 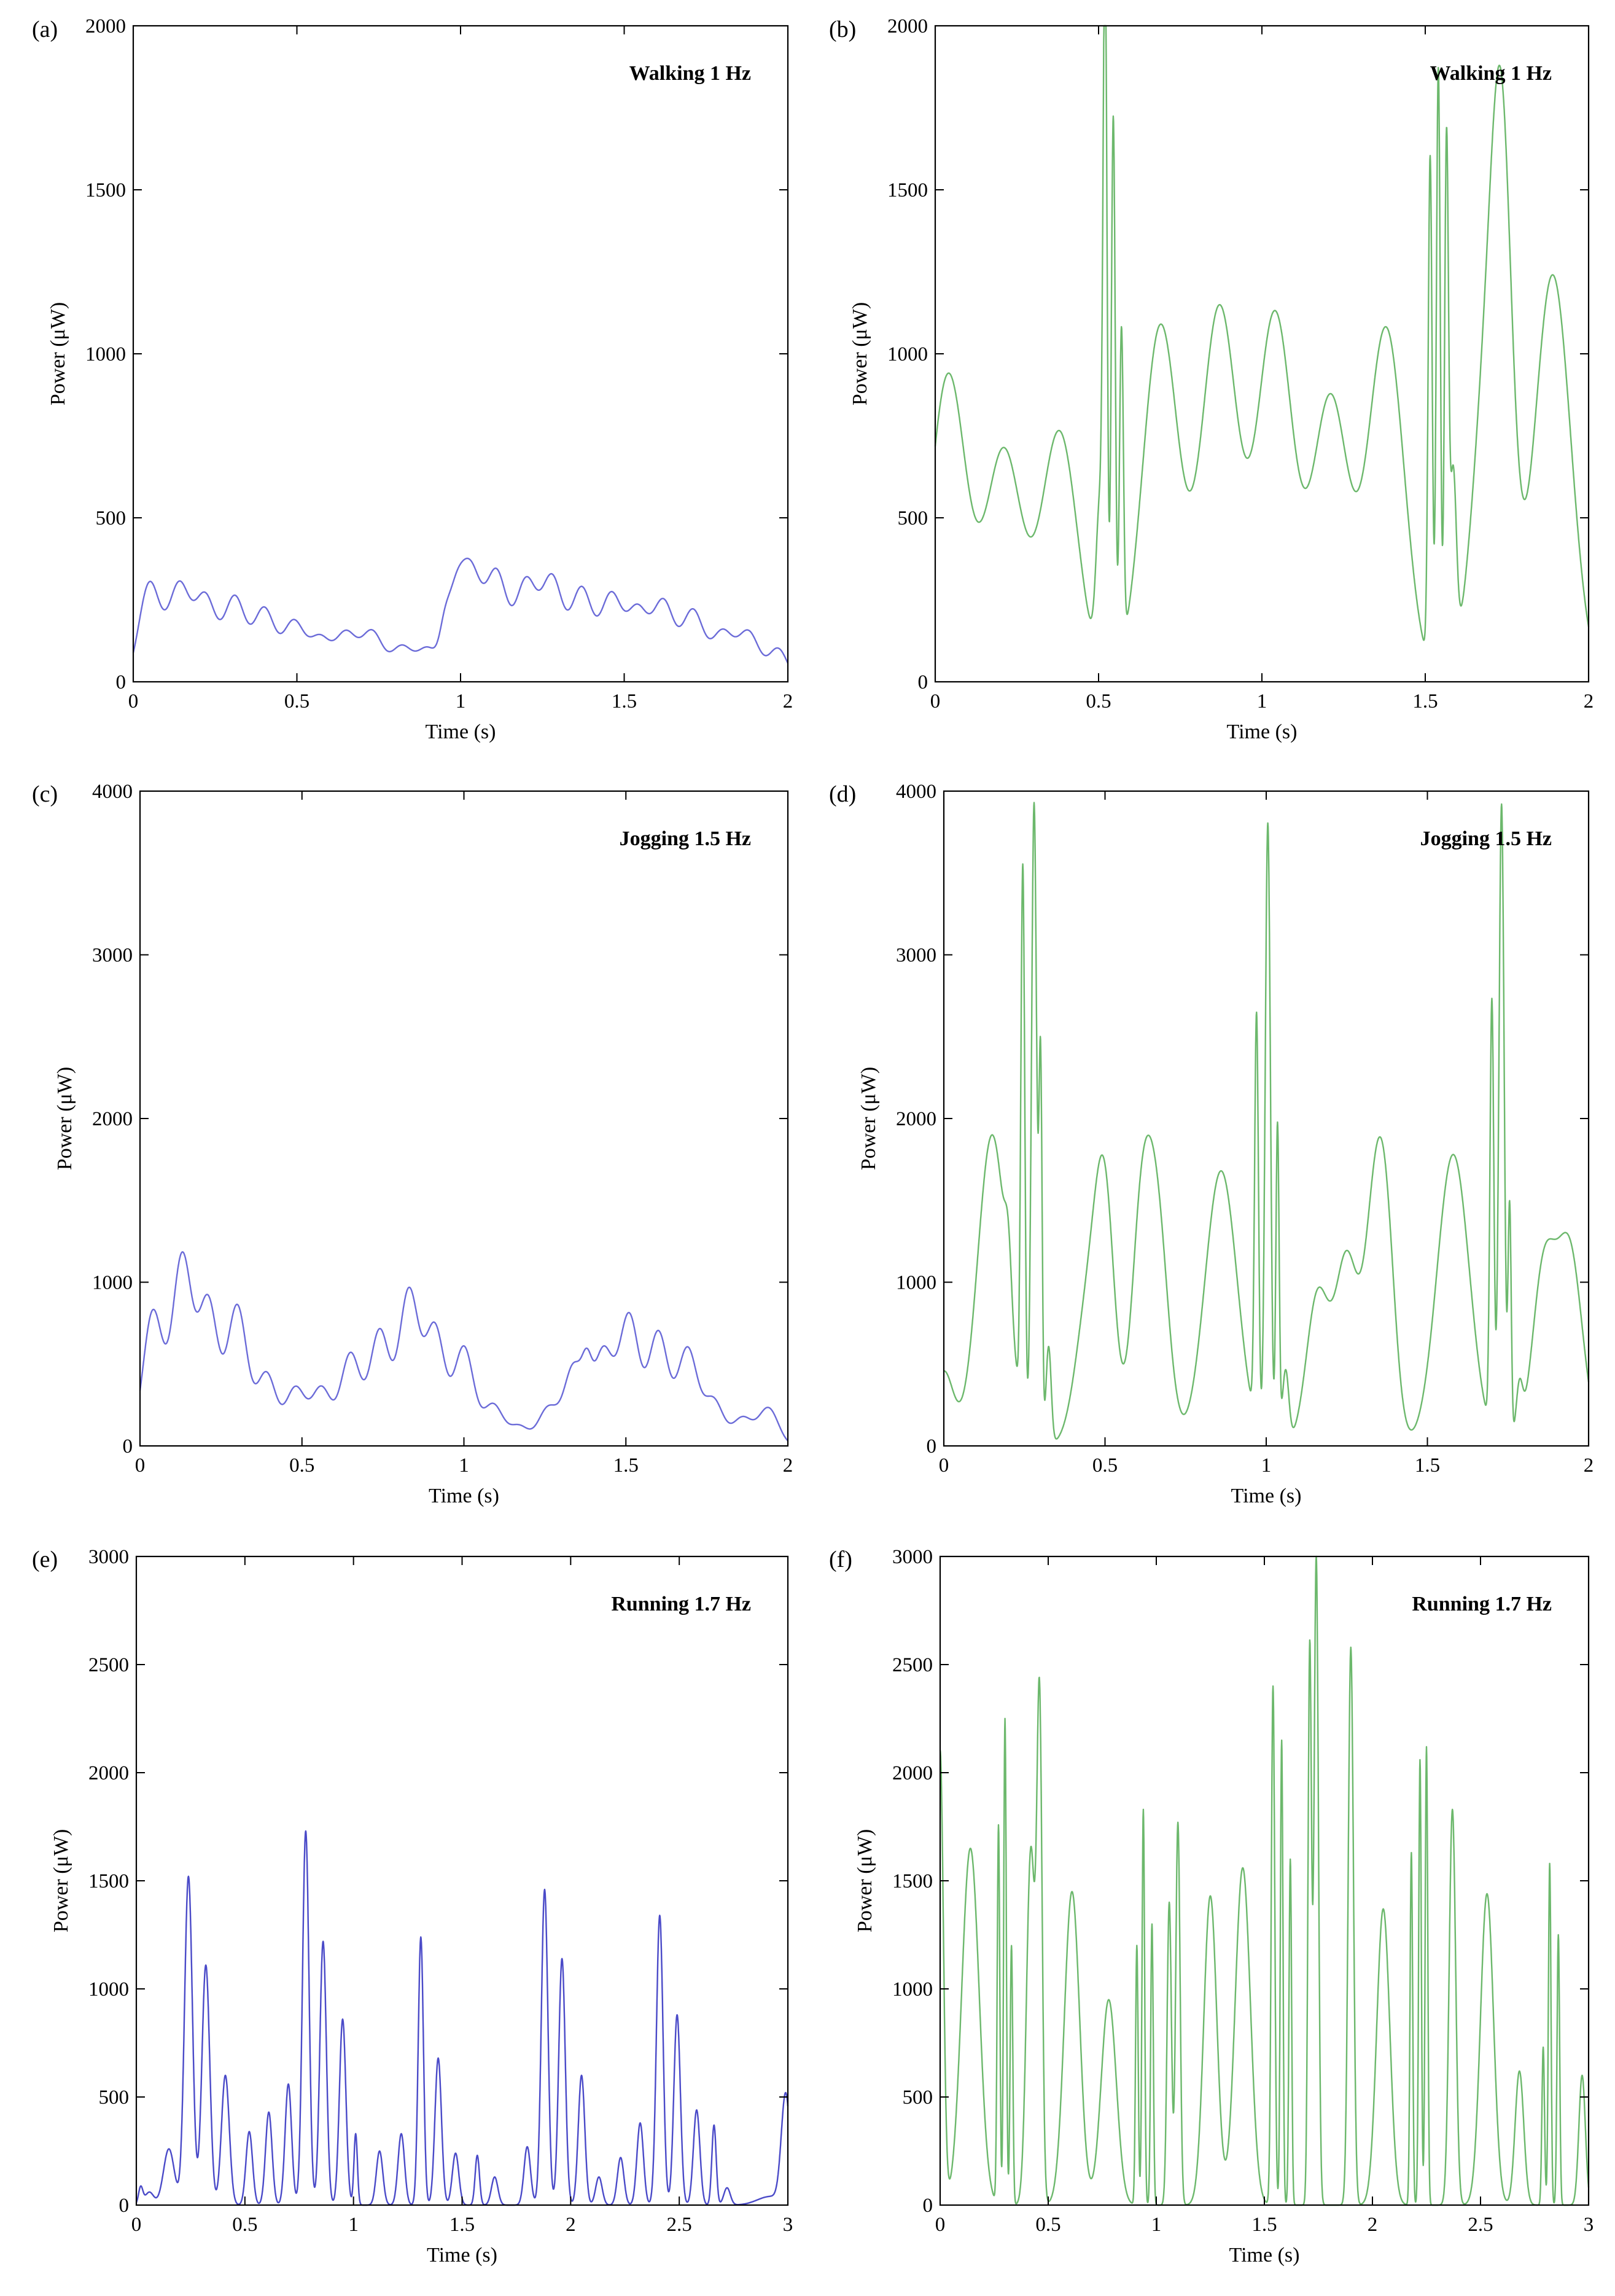 I want to click on panel-letter: (a), so click(x=45, y=29).